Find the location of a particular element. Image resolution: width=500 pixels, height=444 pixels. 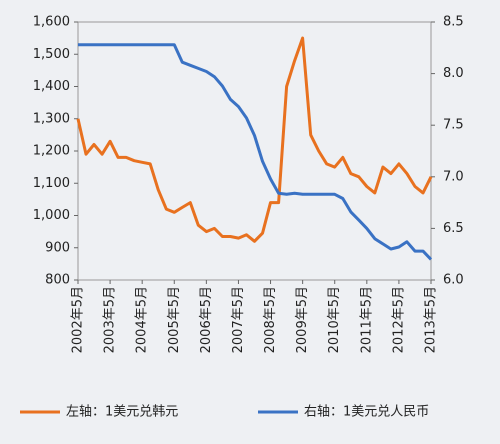

x-tick-label: 2006年5月 is located at coordinates (206, 319).